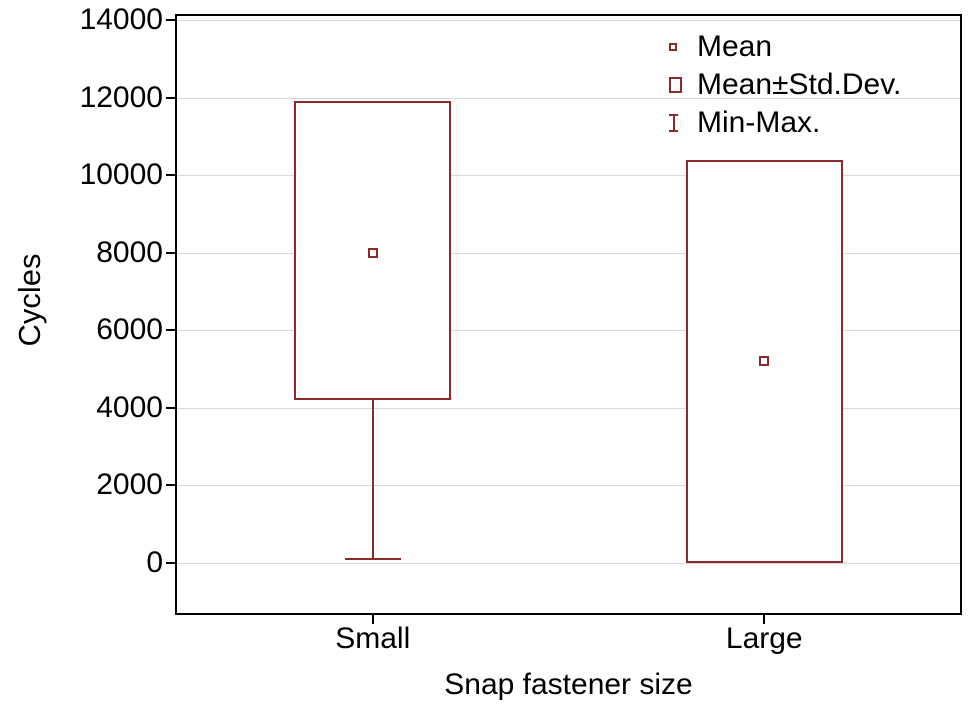 The height and width of the screenshot is (723, 975). I want to click on y-tick-label: 8000, so click(129, 252).